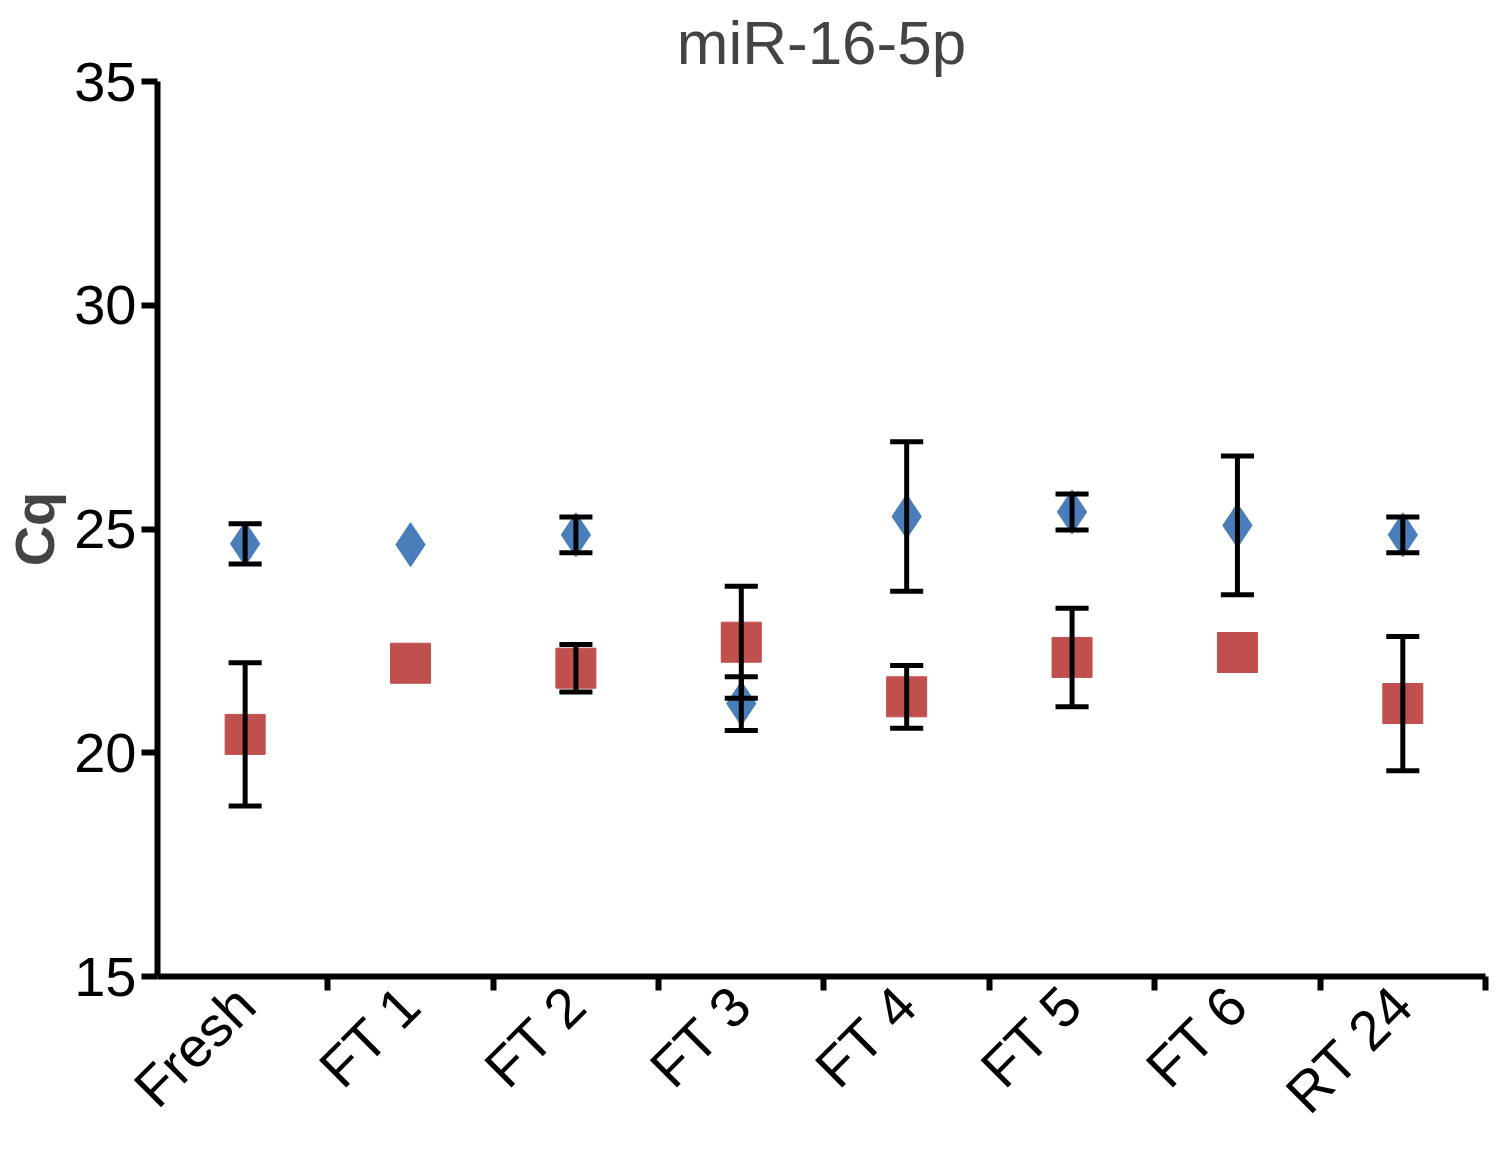  I want to click on x-tick-label: FT 1, so click(369, 1036).